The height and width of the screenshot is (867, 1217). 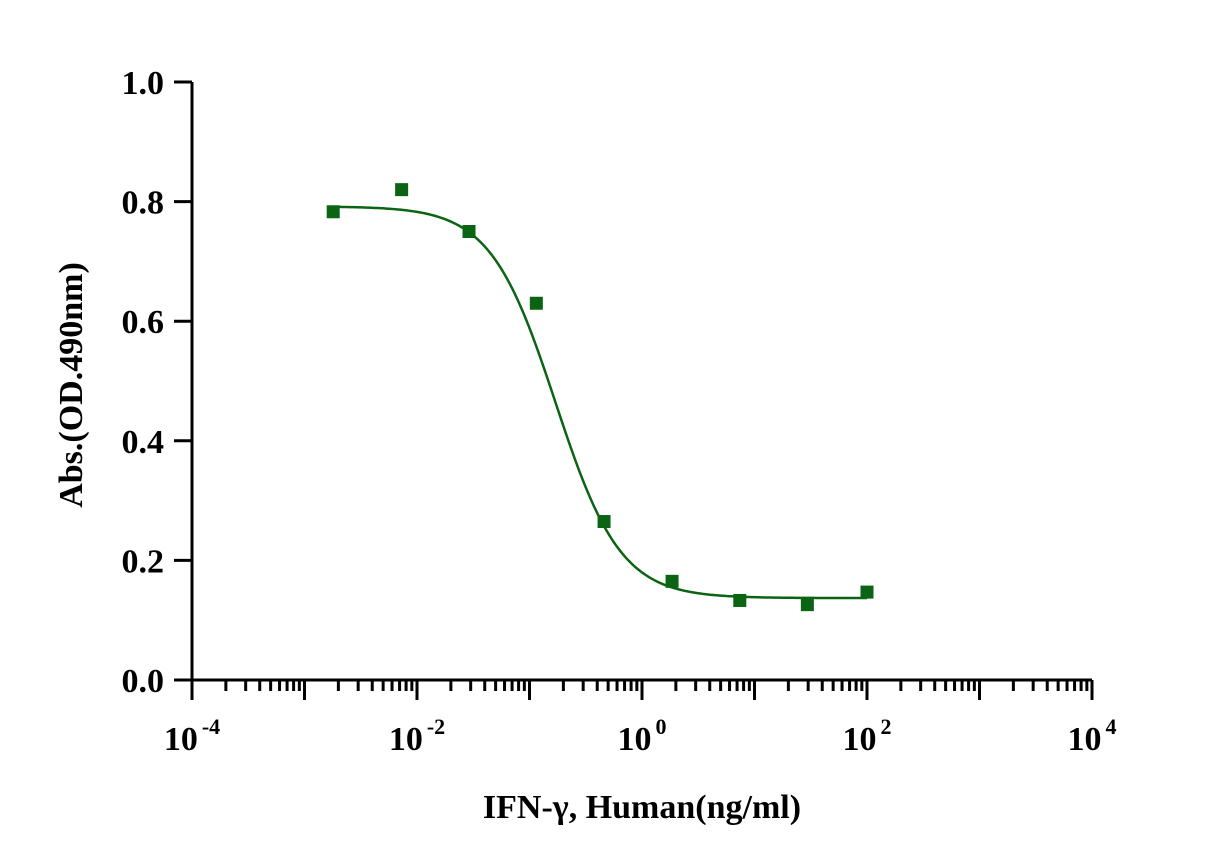 What do you see at coordinates (192, 736) in the screenshot?
I see `x-tick-label: 10 -4` at bounding box center [192, 736].